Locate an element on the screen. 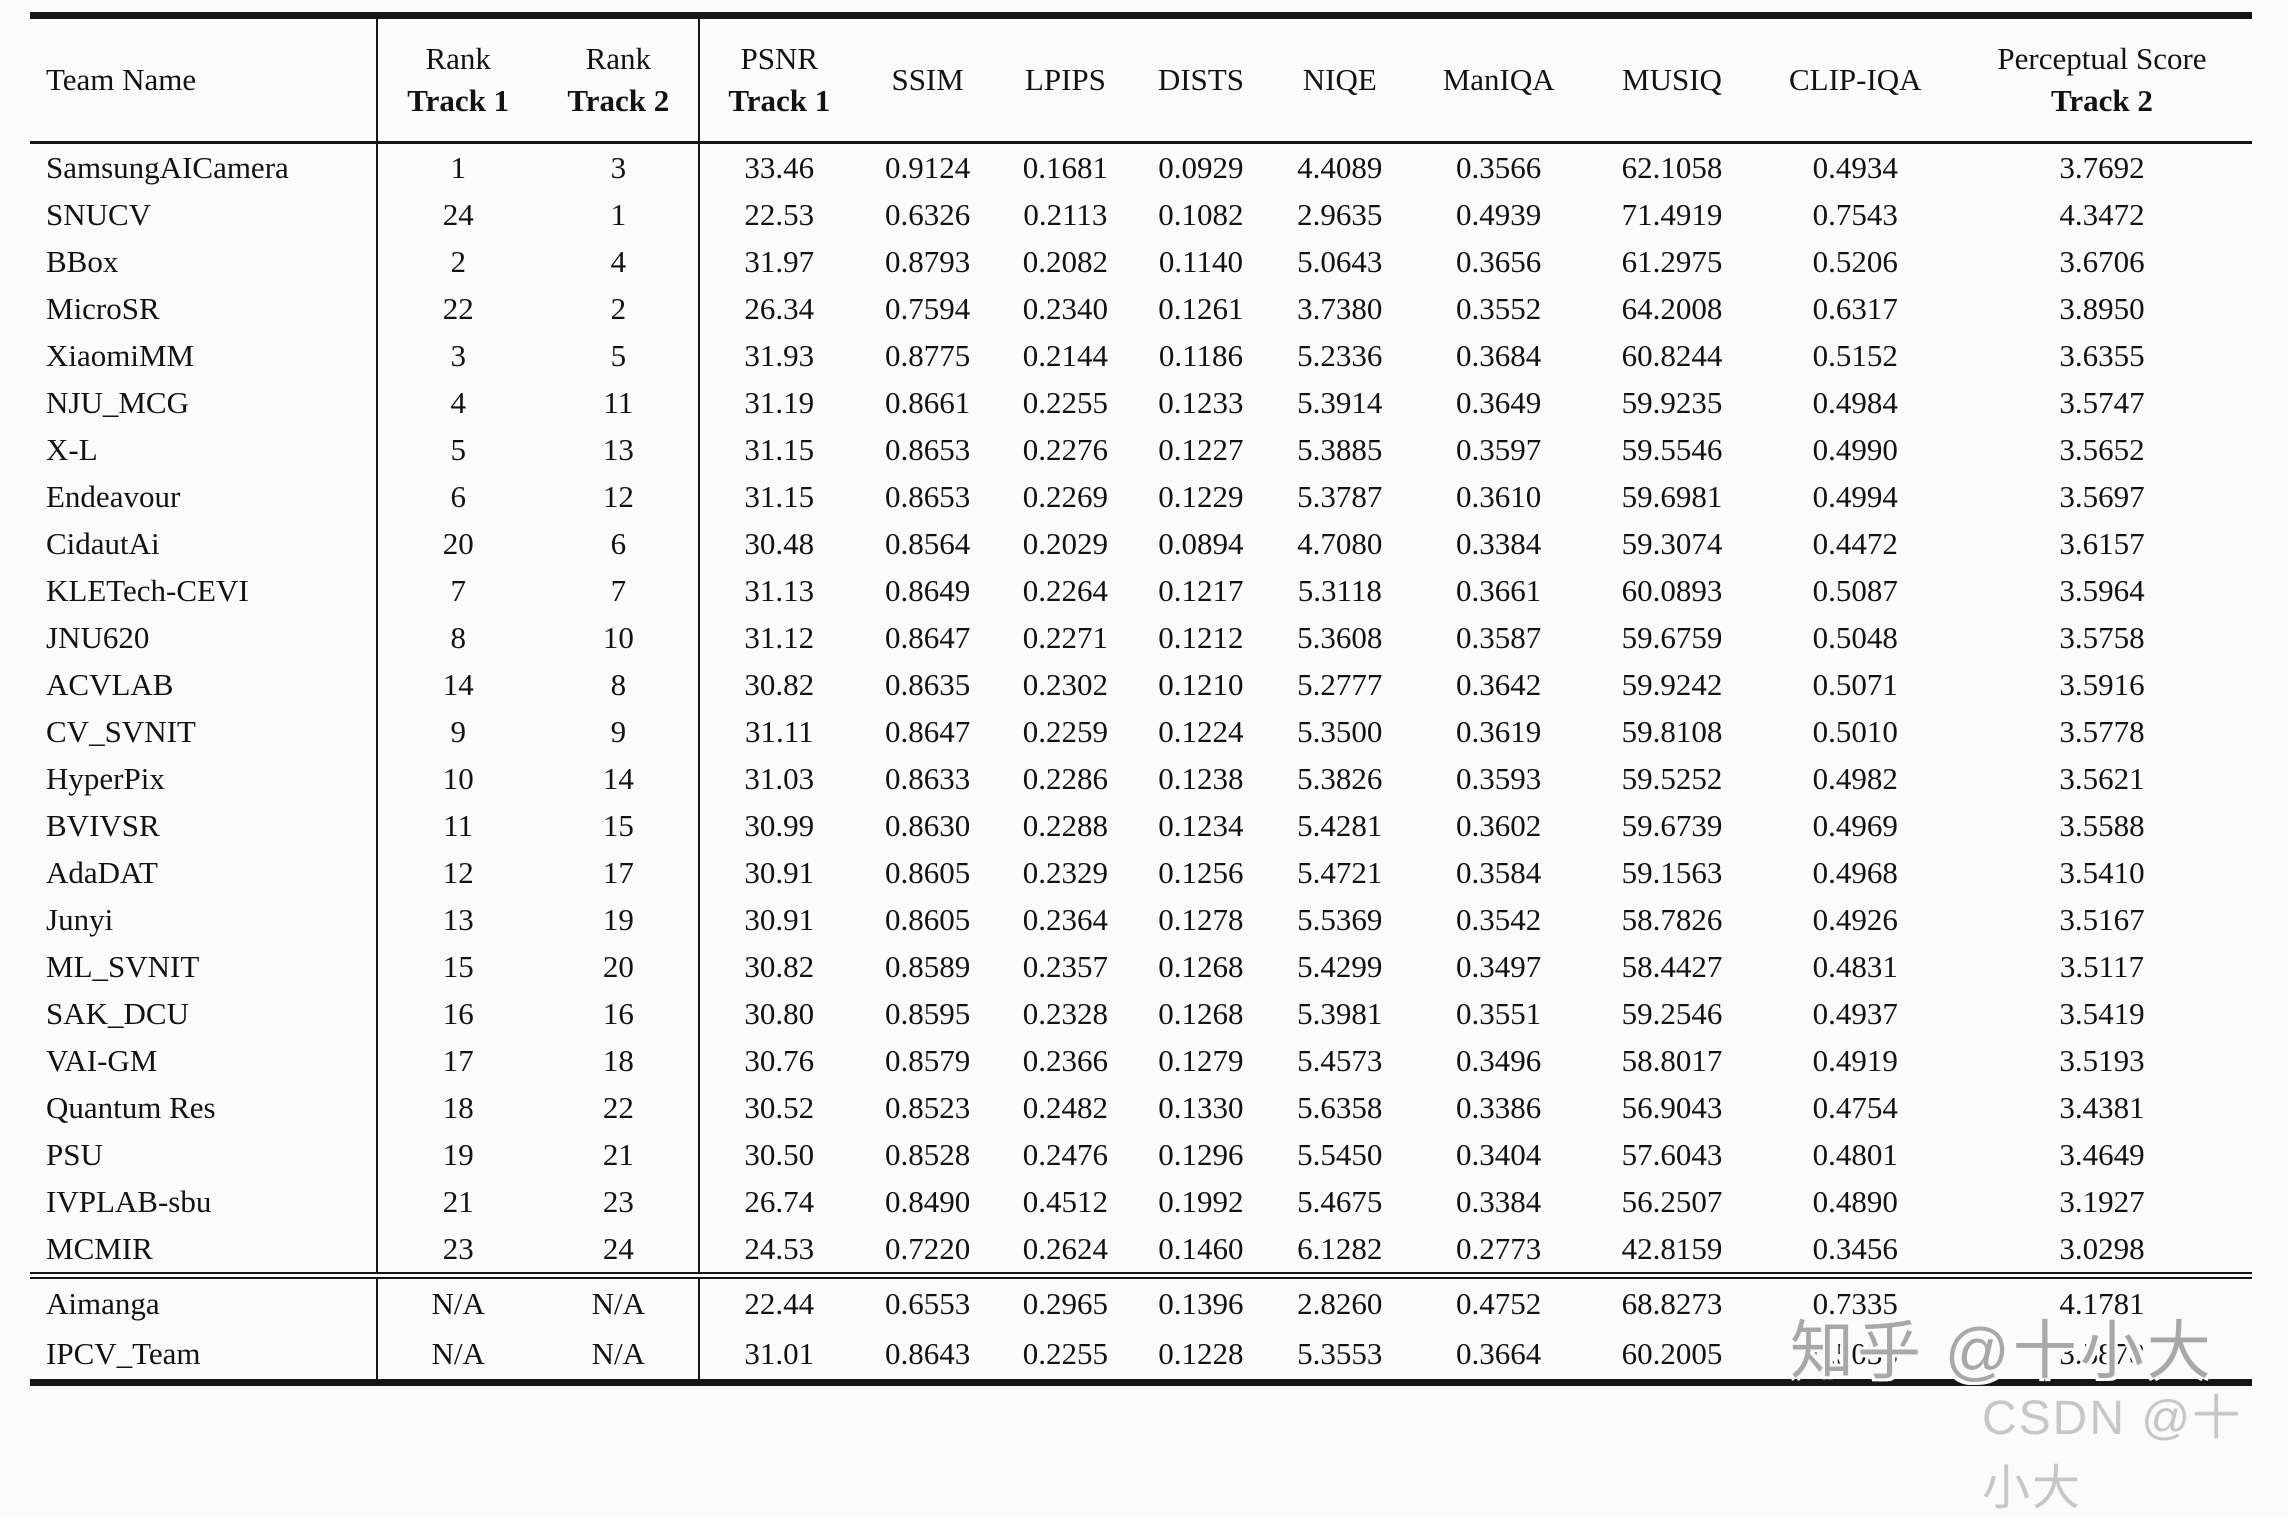 This screenshot has width=2287, height=1518. value-cell: 0.8595 is located at coordinates (928, 1013).